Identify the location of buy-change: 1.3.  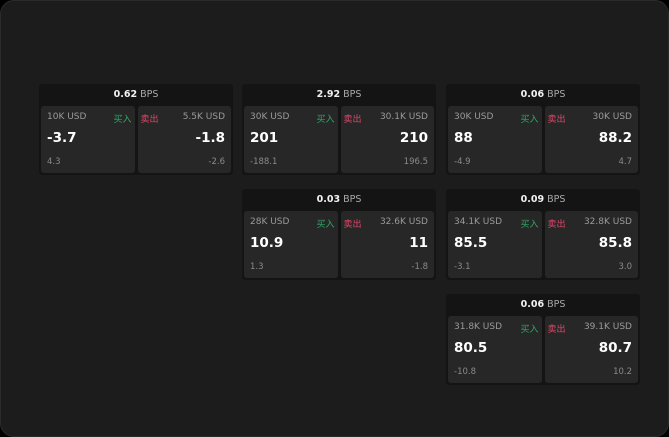
(257, 267).